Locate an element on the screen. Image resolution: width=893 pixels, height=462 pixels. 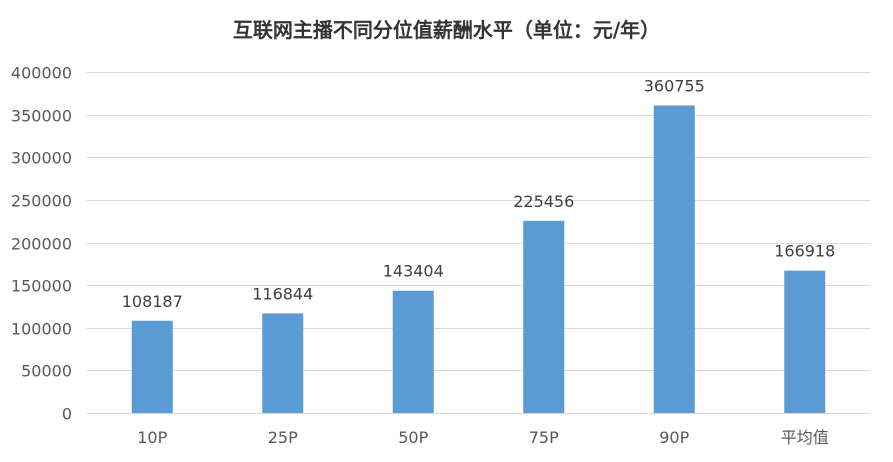
y-tick-label: 0 is located at coordinates (67, 414).